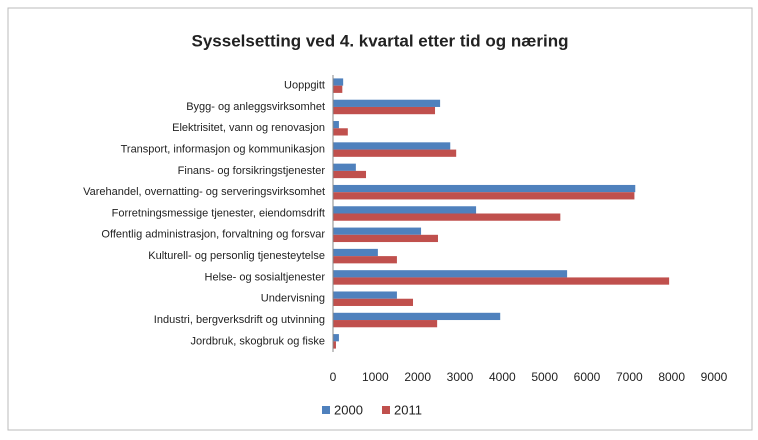 The height and width of the screenshot is (440, 758). What do you see at coordinates (293, 299) in the screenshot?
I see `y-tick-label: Undervisning` at bounding box center [293, 299].